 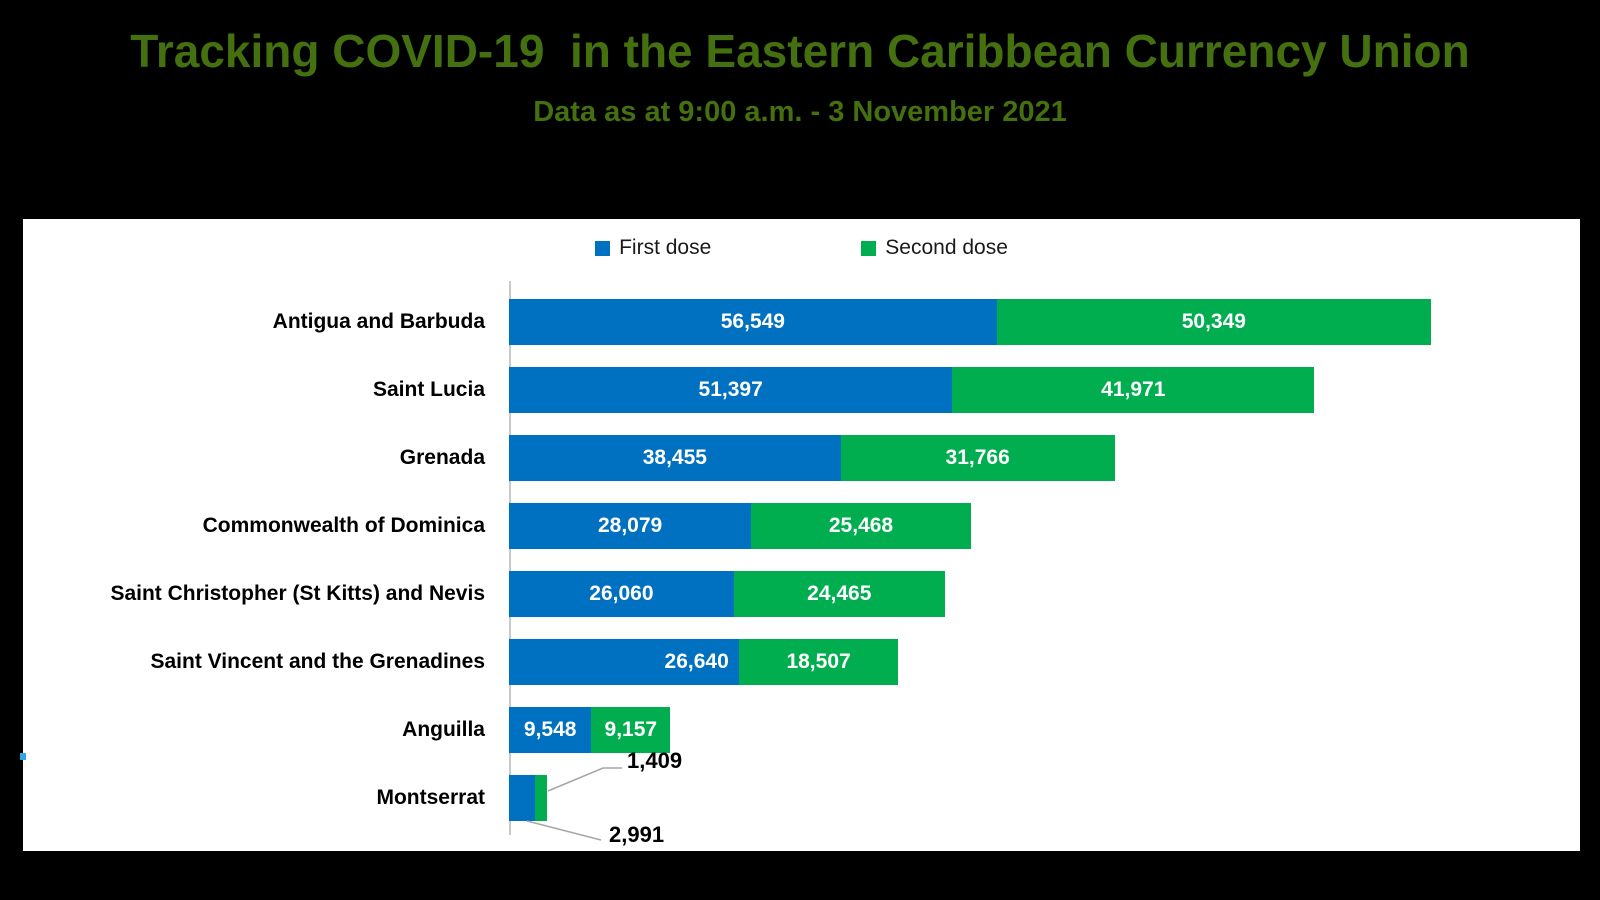 What do you see at coordinates (637, 834) in the screenshot?
I see `callout-label-first-dose: 2,991` at bounding box center [637, 834].